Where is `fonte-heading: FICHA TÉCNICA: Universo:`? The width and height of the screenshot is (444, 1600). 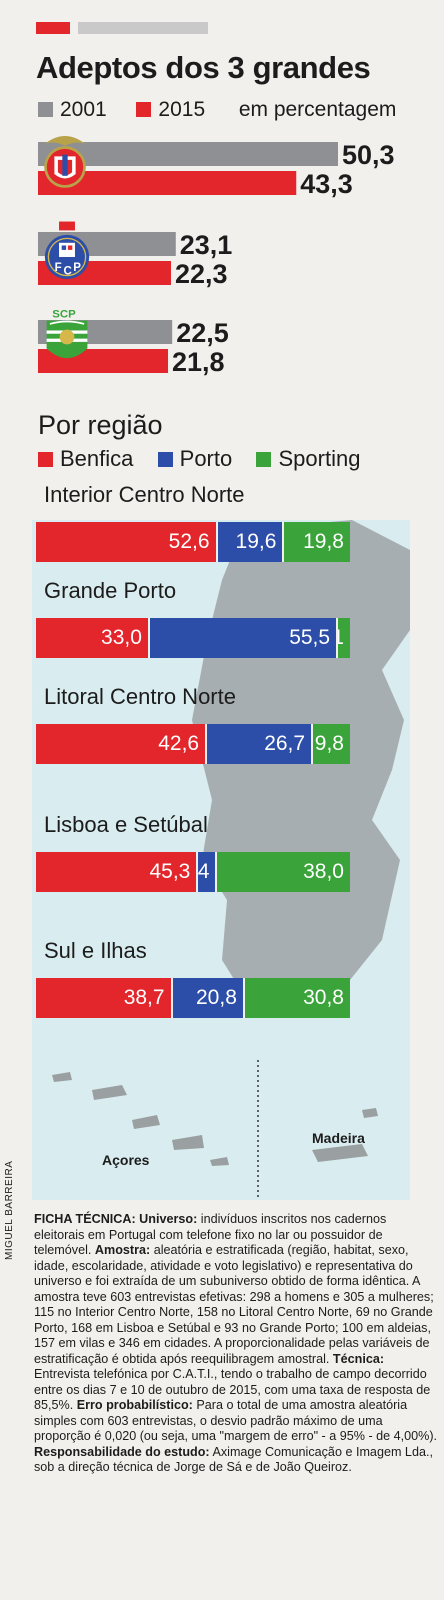 fonte-heading: FICHA TÉCNICA: Universo: is located at coordinates (116, 1219).